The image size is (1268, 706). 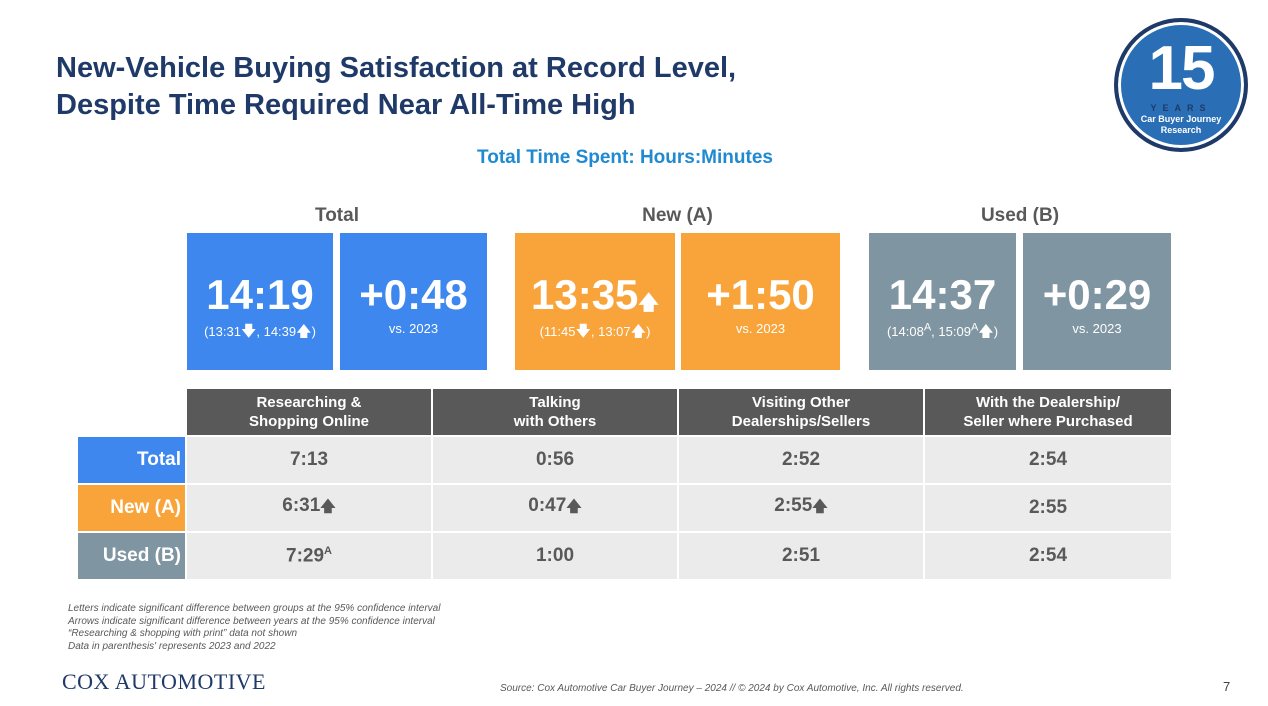 I want to click on table-cell: 0:47🡅, so click(x=554, y=507).